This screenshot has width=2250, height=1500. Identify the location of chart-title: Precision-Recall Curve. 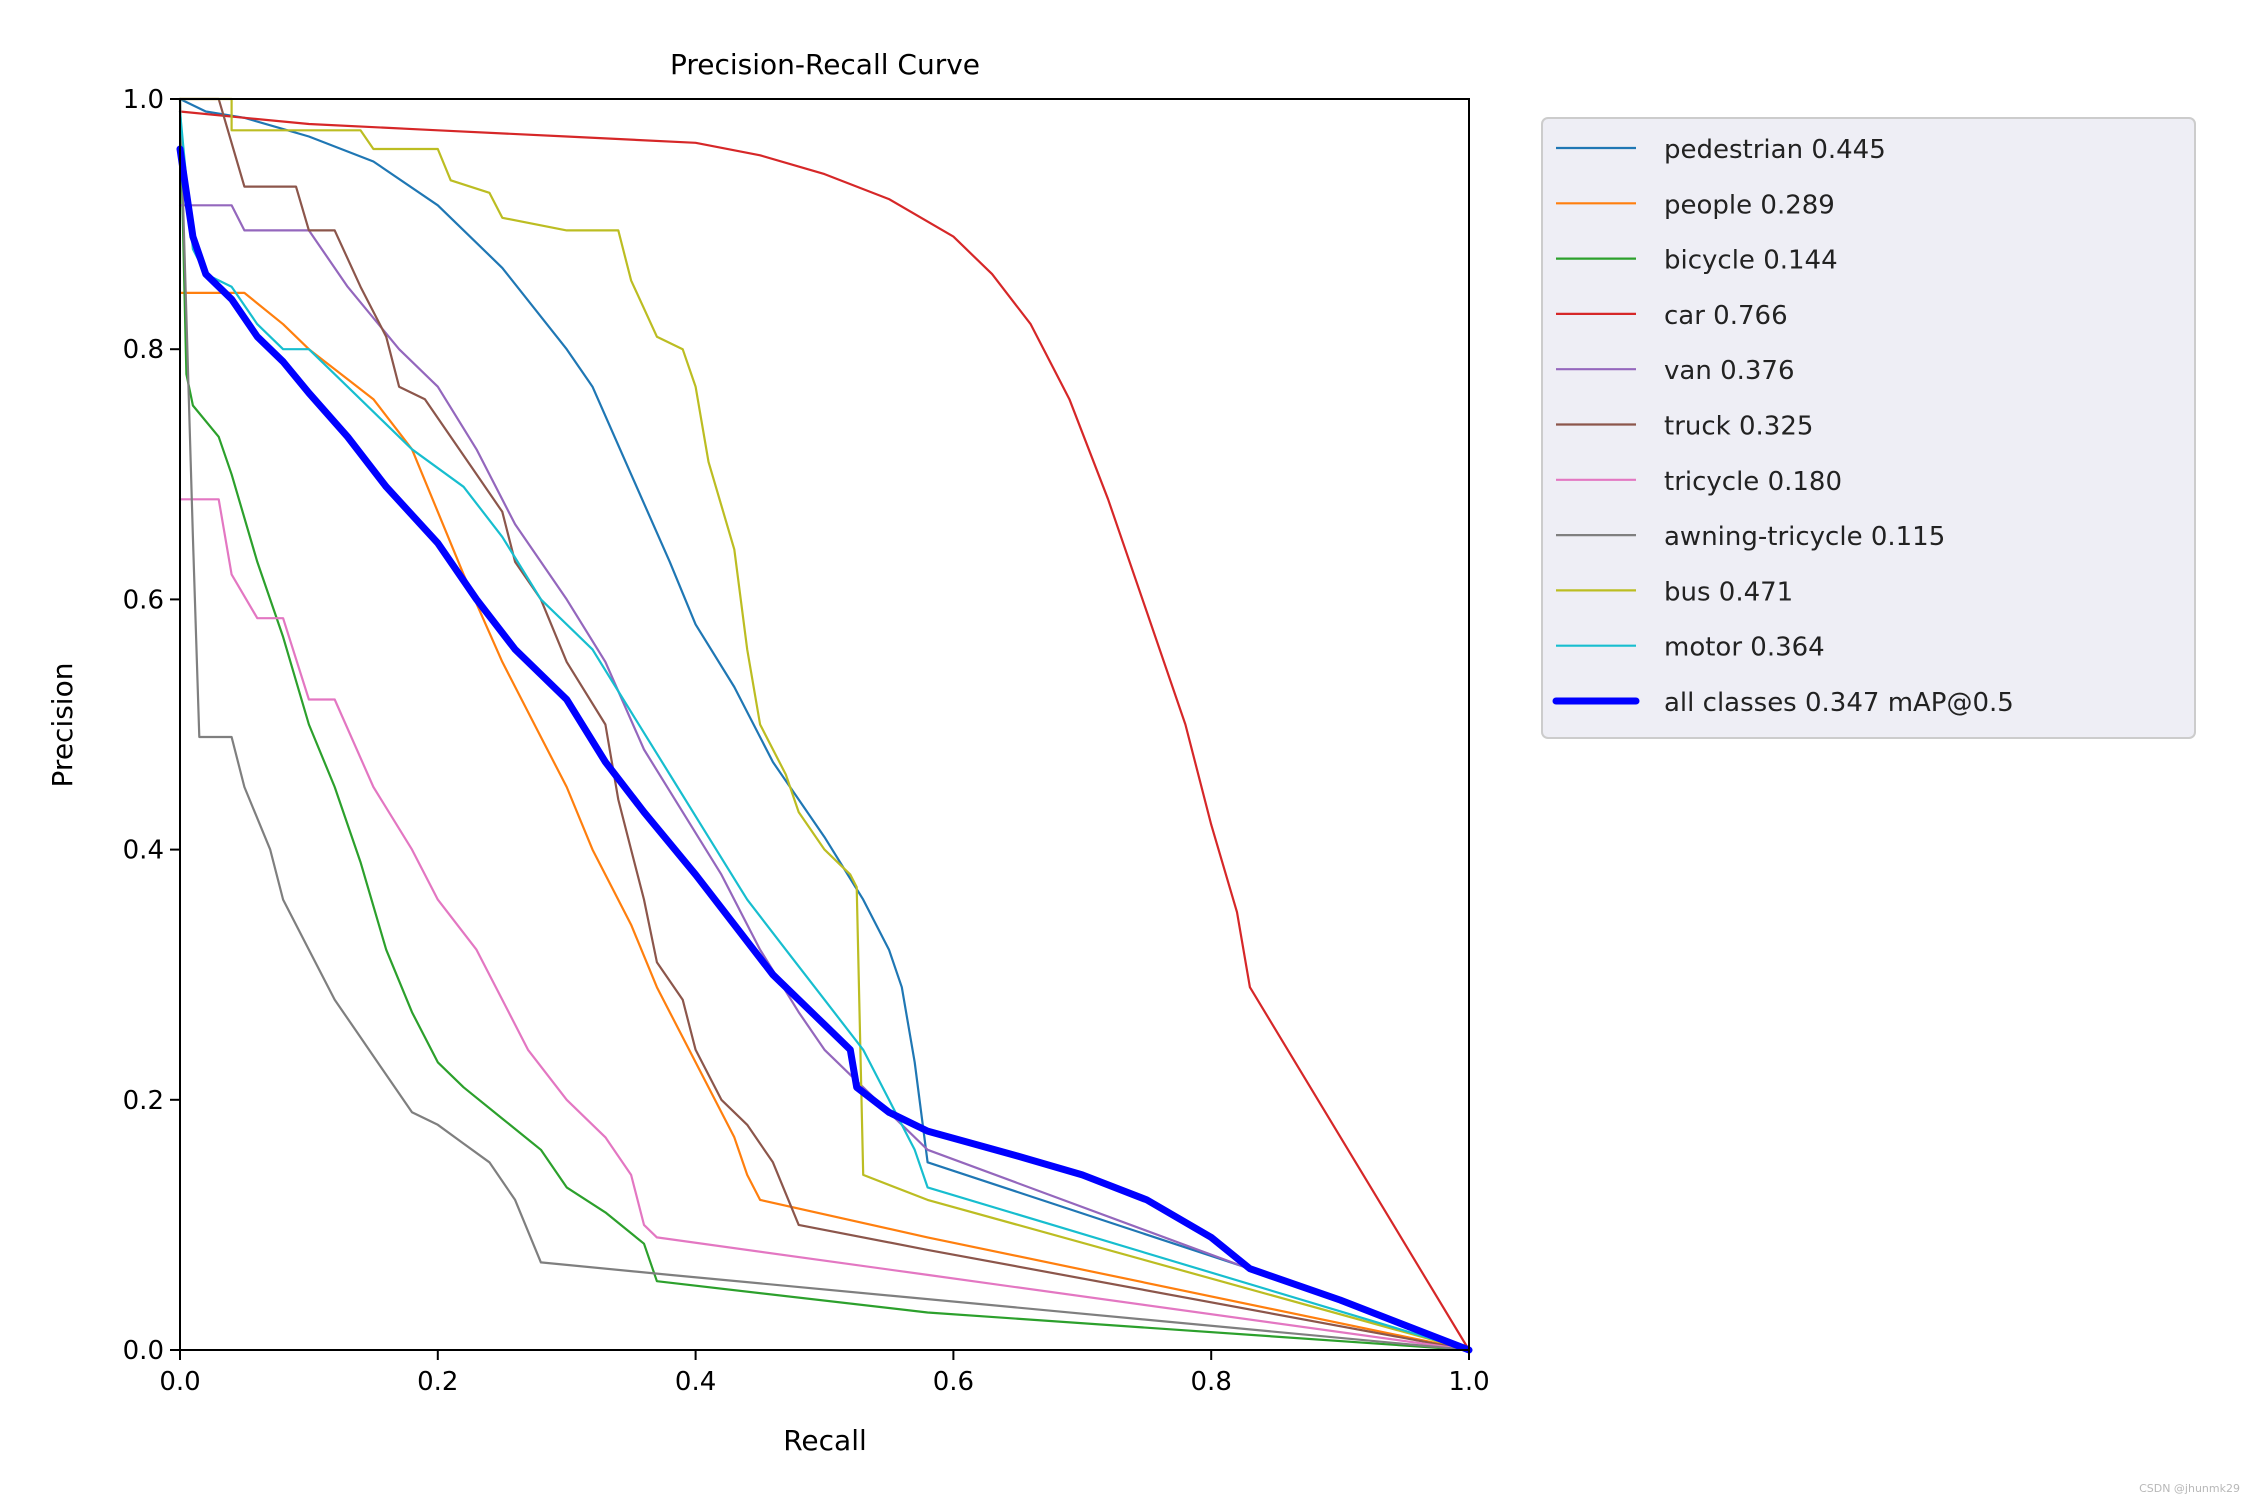
(825, 64).